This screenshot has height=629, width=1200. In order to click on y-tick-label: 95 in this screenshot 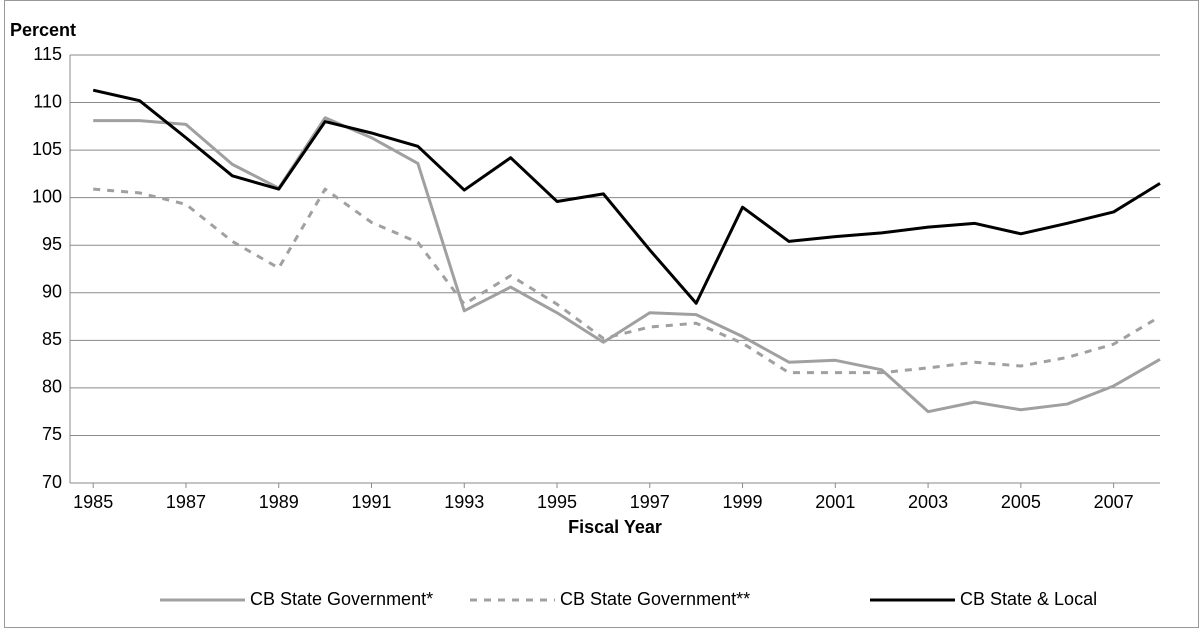, I will do `click(52, 244)`.